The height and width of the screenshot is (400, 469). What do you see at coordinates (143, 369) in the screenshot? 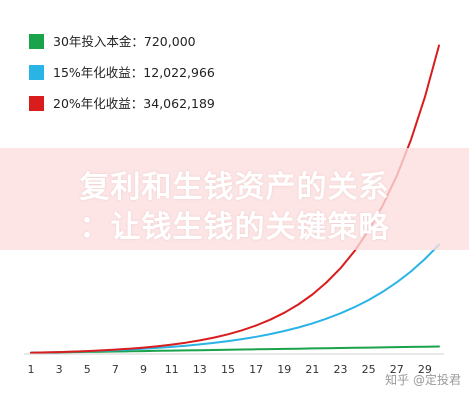
I see `x-tick-label-4: 9` at bounding box center [143, 369].